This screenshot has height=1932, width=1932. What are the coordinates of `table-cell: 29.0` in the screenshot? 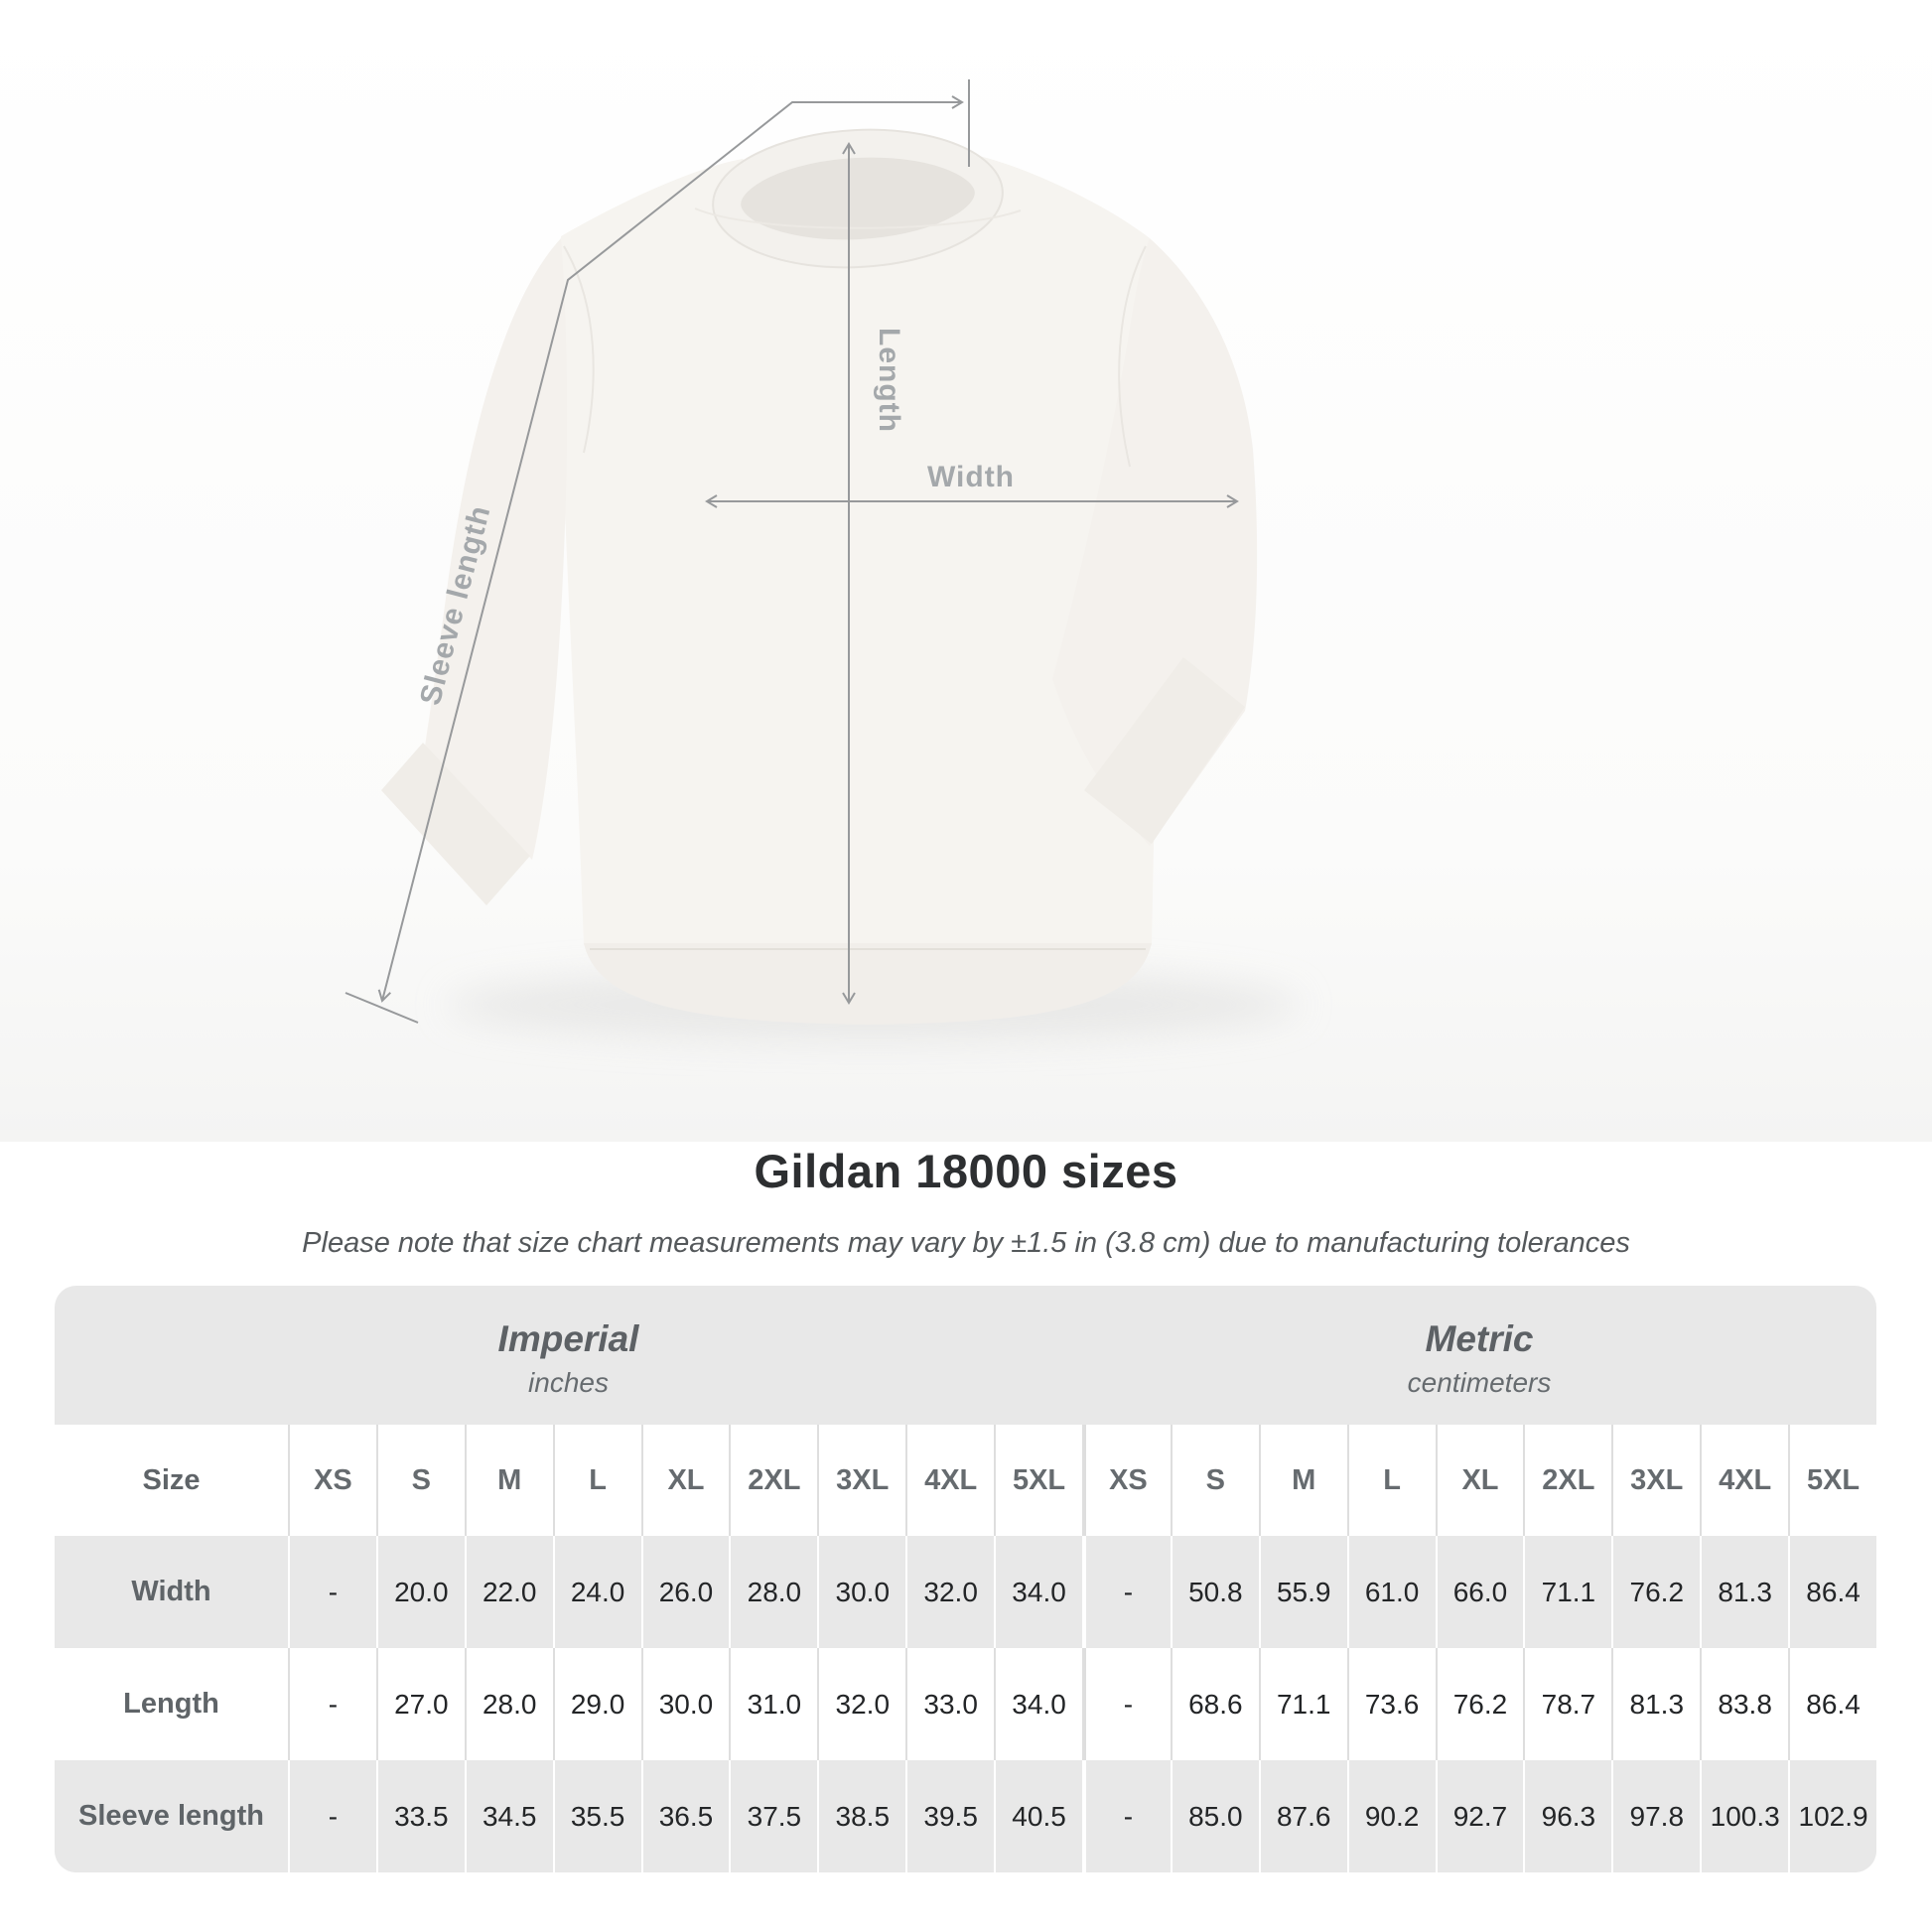 It's located at (597, 1704).